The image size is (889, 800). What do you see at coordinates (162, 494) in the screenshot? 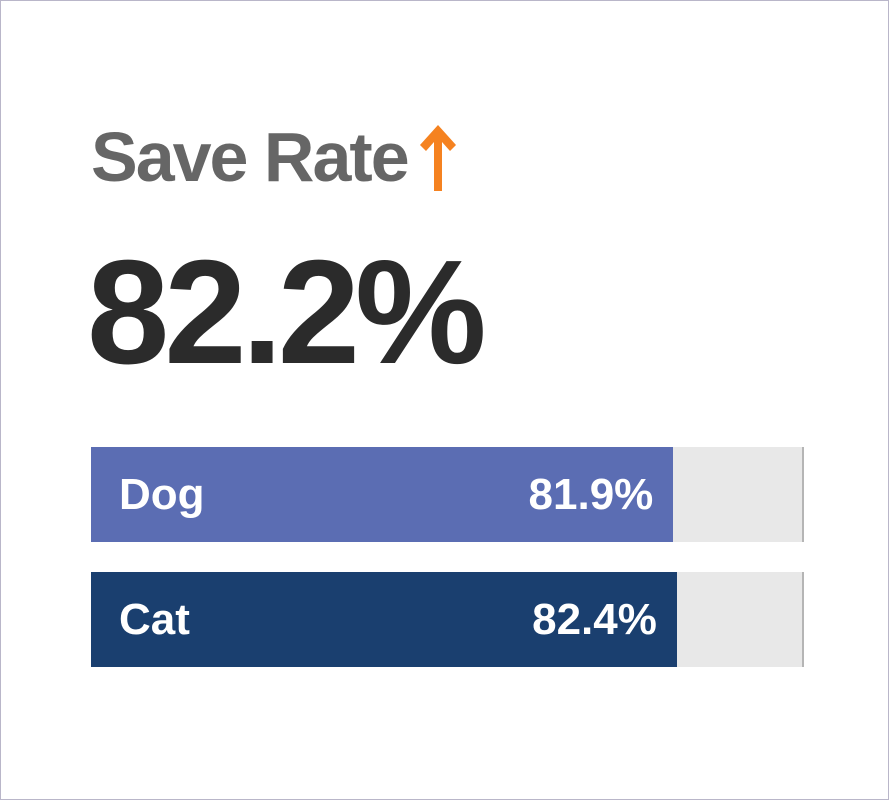
I see `bar-label-dog: Dog` at bounding box center [162, 494].